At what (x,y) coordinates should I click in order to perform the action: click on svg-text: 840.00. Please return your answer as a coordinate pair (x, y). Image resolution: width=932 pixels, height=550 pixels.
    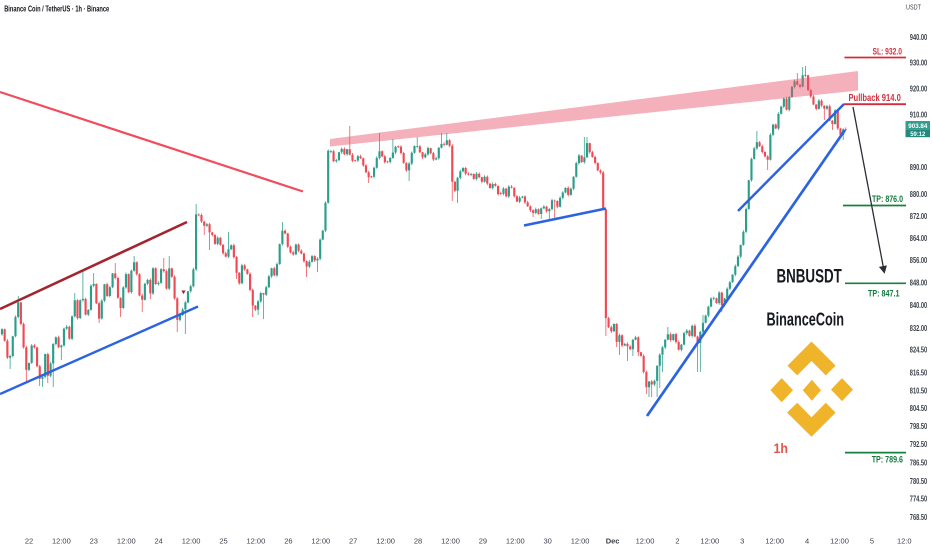
    Looking at the image, I should click on (919, 305).